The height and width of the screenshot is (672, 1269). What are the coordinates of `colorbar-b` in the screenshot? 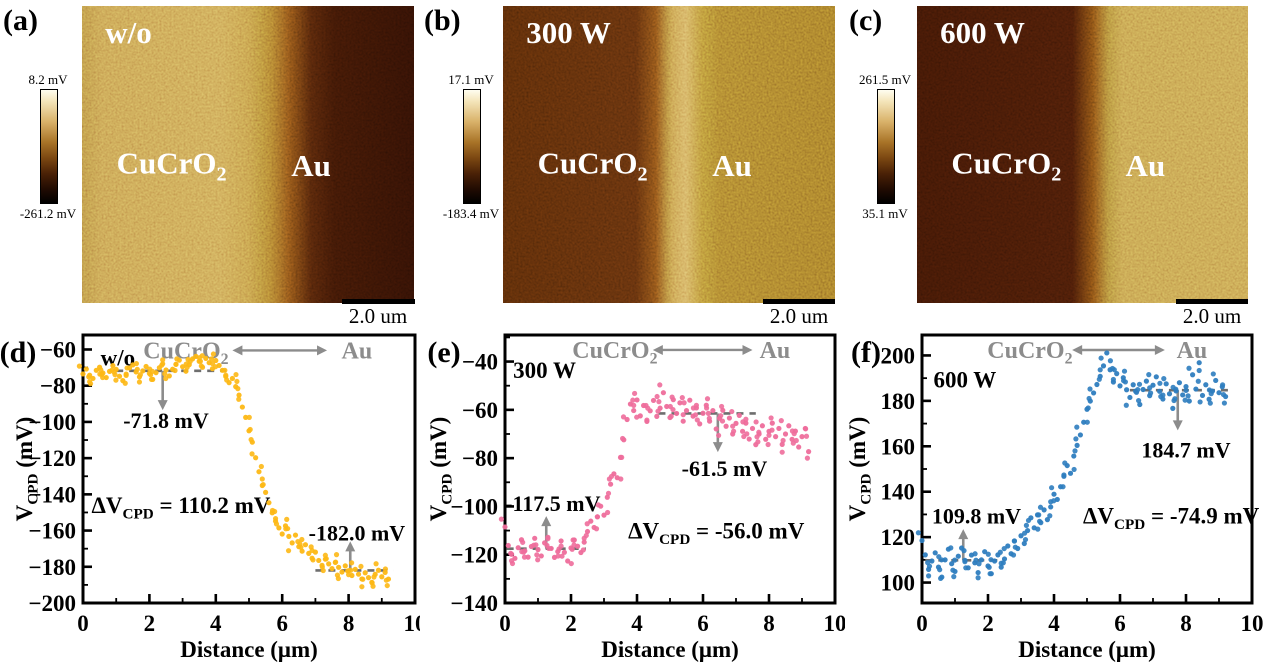 It's located at (472, 146).